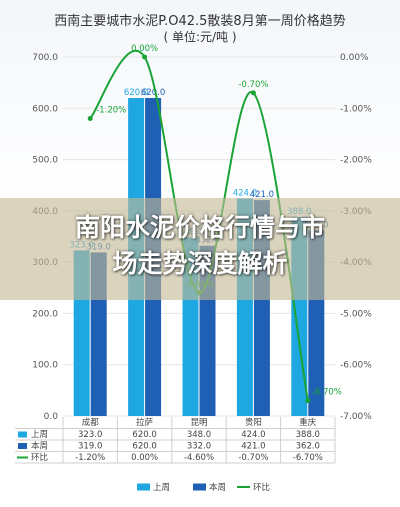  Describe the element at coordinates (356, 417) in the screenshot. I see `y-tick-label-right: -7.00%` at that location.